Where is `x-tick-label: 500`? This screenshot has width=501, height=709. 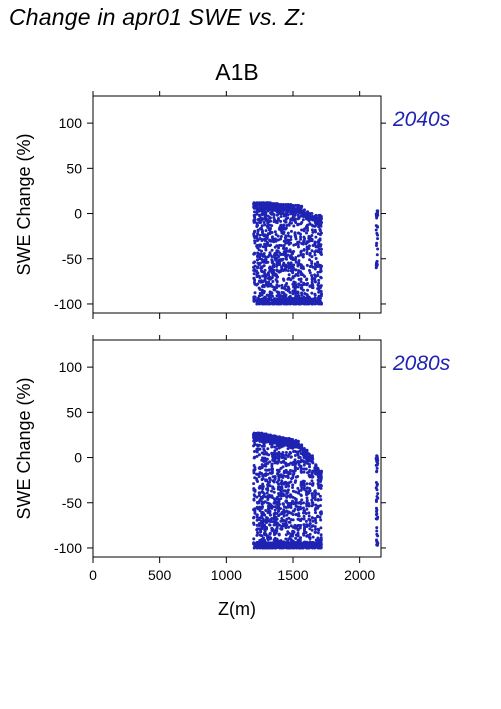 x-tick-label: 500 is located at coordinates (160, 575).